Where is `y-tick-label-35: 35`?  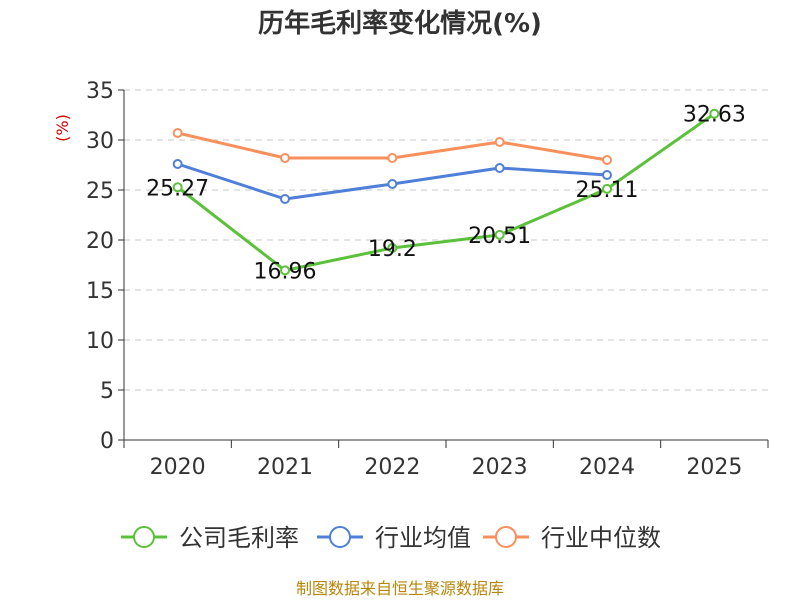 y-tick-label-35: 35 is located at coordinates (100, 91).